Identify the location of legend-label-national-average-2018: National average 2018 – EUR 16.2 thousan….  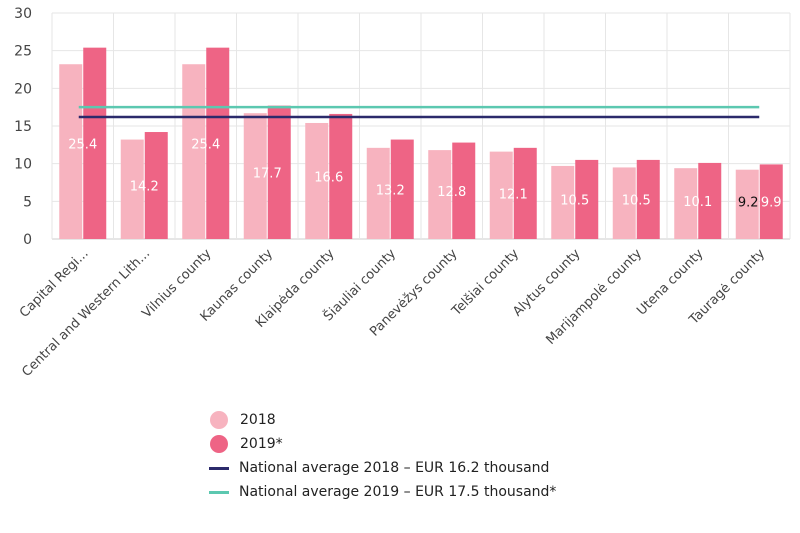
(394, 468).